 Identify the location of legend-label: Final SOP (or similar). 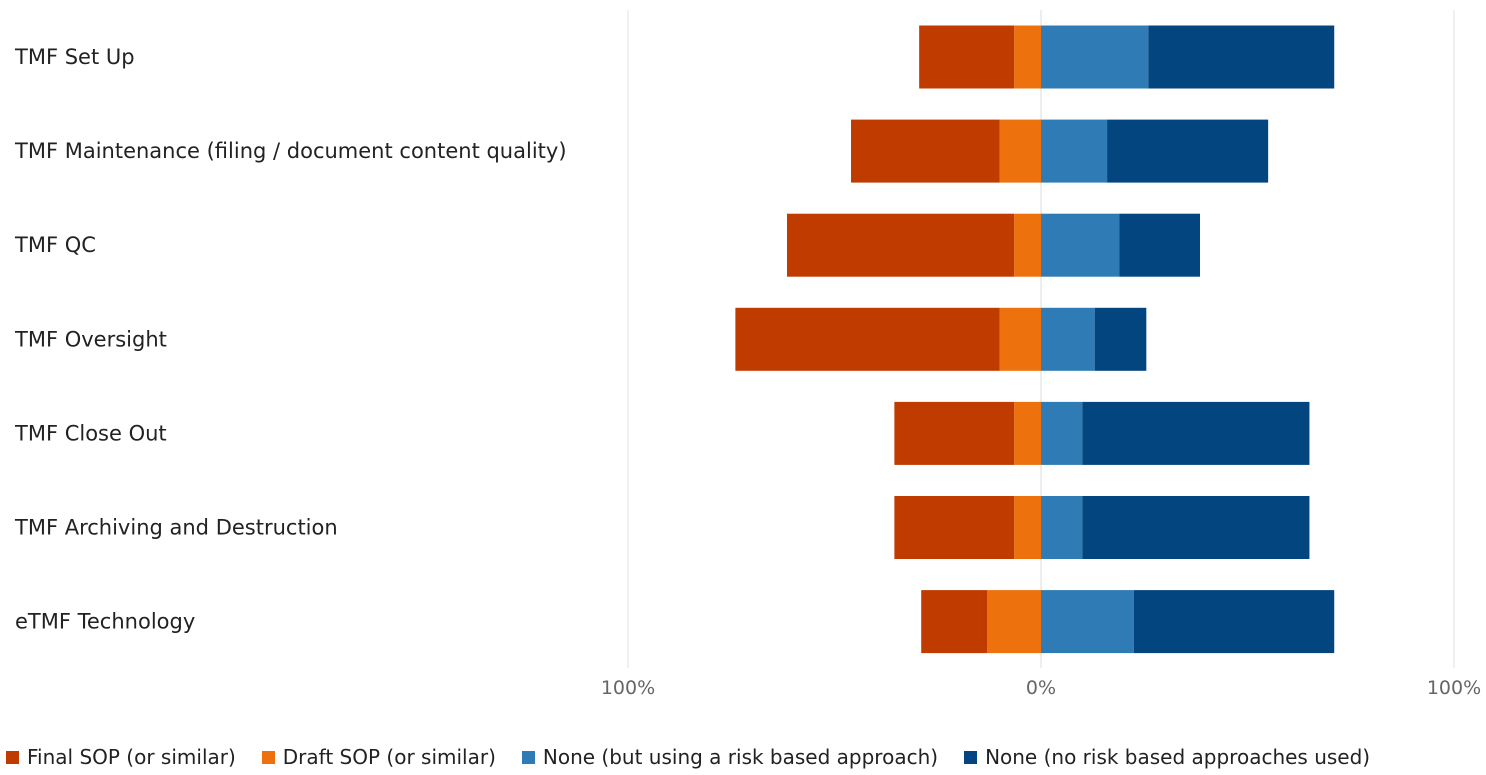
(131, 757).